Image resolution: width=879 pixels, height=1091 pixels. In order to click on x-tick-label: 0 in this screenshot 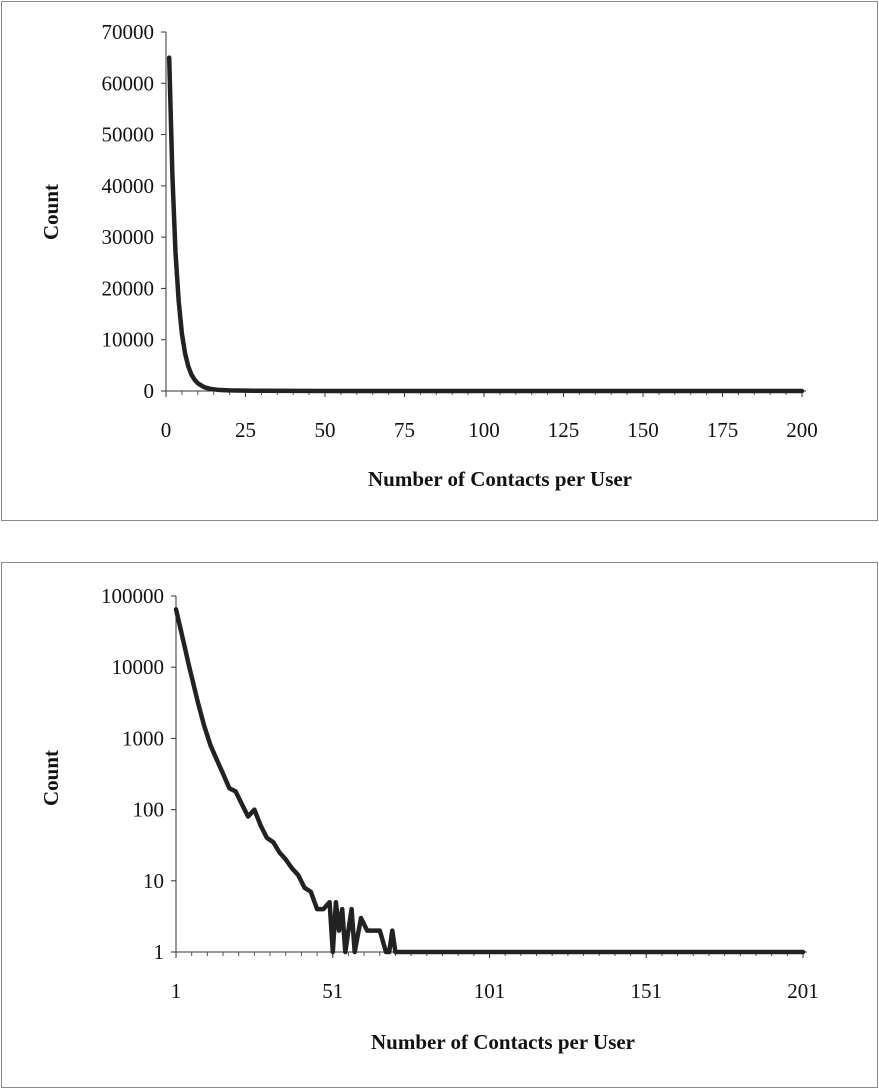, I will do `click(166, 430)`.